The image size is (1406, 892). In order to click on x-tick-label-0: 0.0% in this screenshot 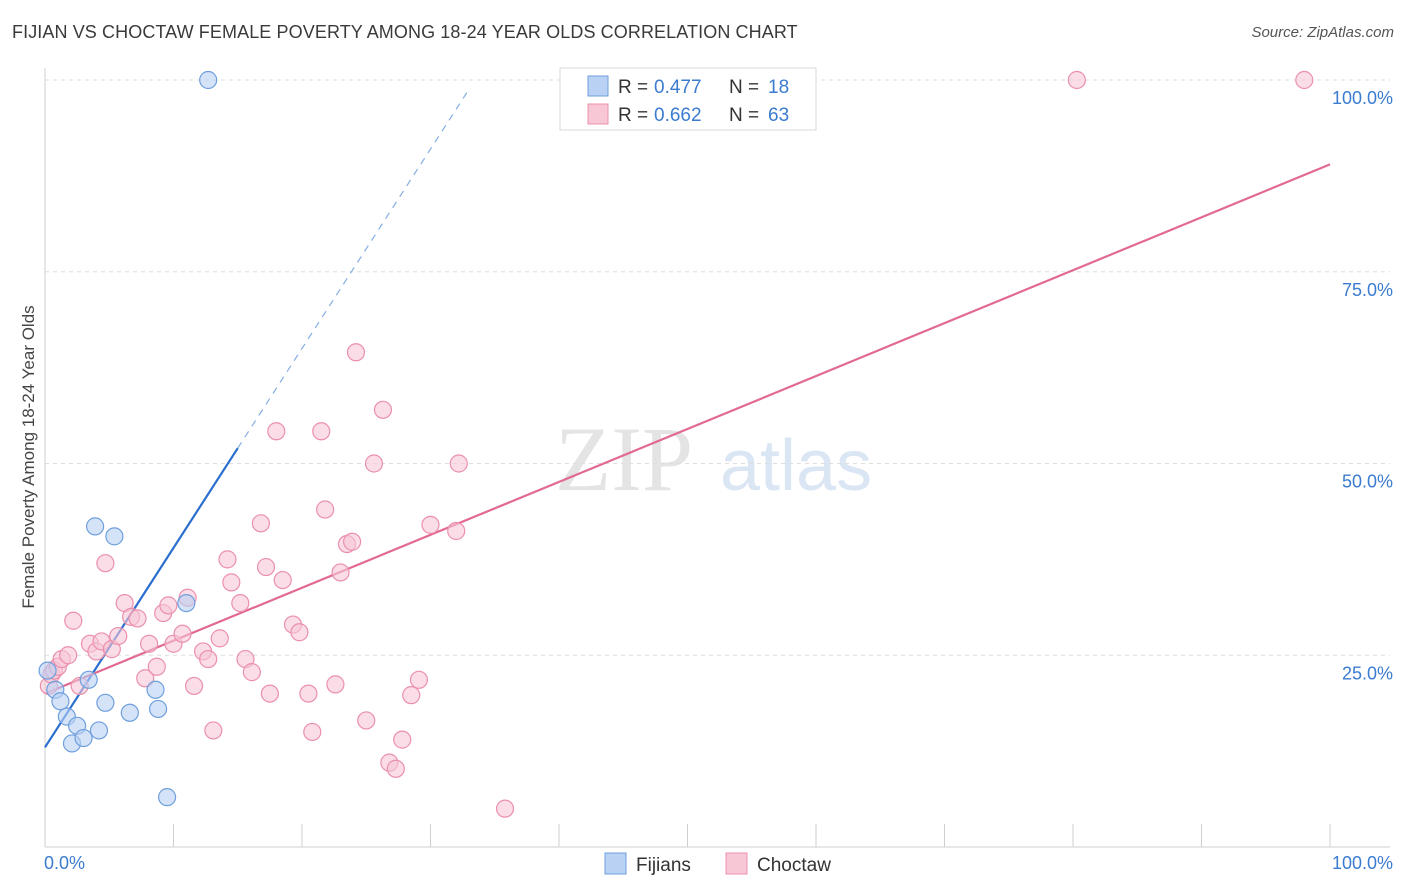, I will do `click(64, 863)`.